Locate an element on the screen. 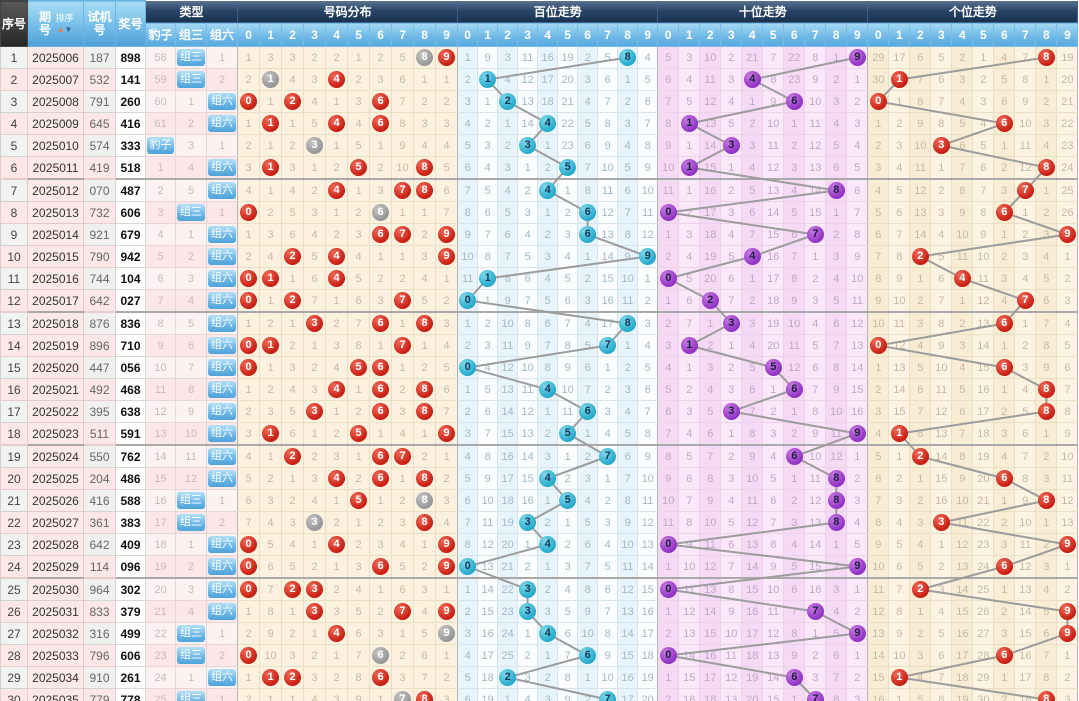  units-circle: 6 is located at coordinates (1004, 123).